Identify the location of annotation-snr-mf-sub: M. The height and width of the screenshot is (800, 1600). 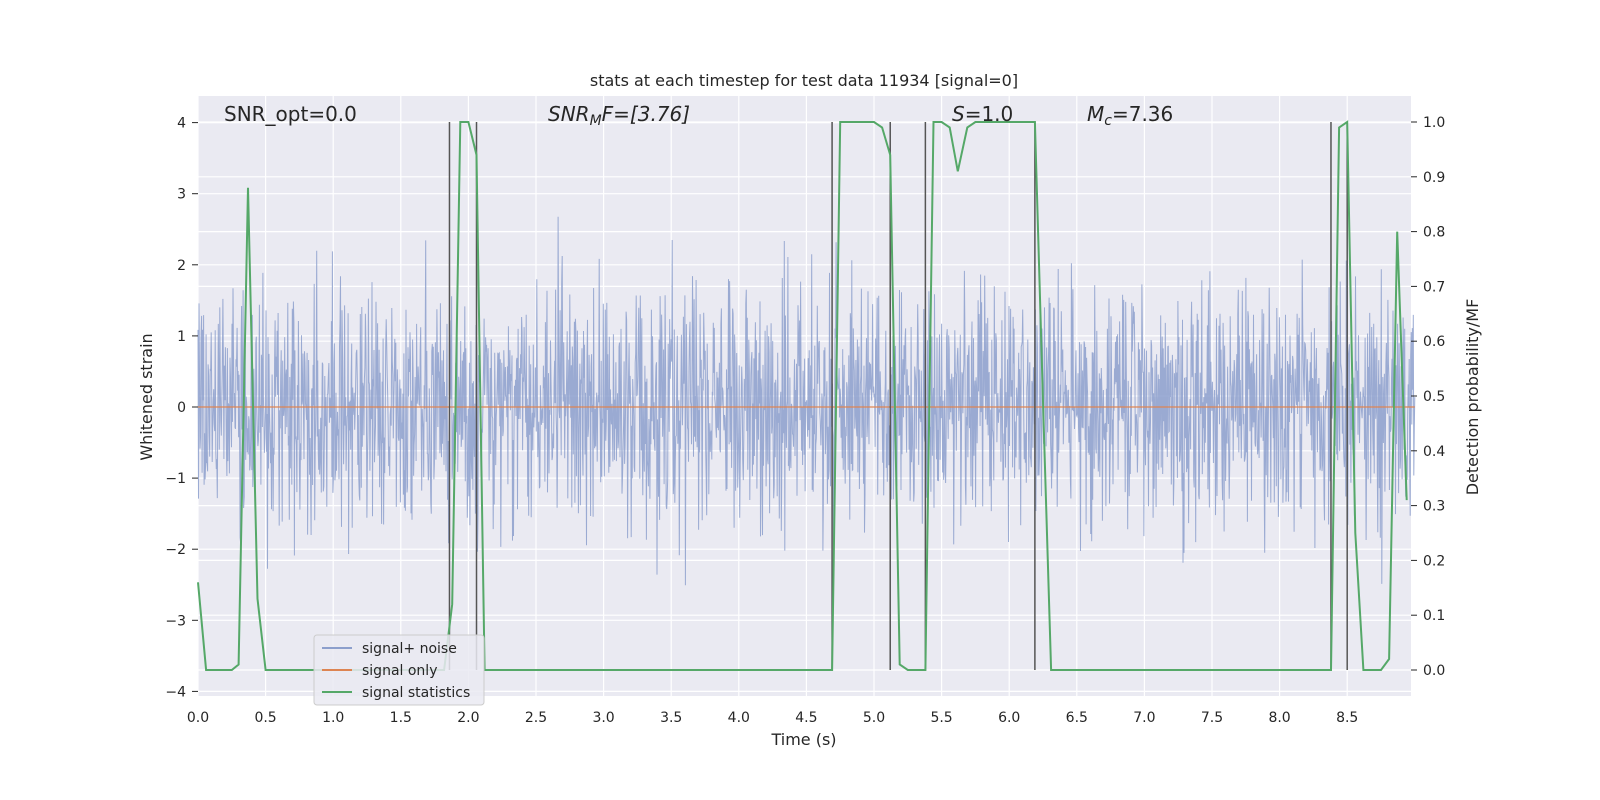
(596, 121).